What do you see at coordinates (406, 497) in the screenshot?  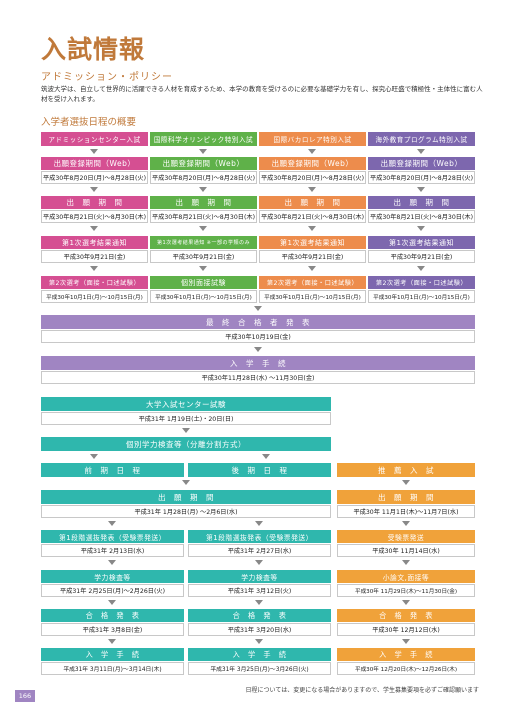 I see `suisen-application-label: 出 願 期 間` at bounding box center [406, 497].